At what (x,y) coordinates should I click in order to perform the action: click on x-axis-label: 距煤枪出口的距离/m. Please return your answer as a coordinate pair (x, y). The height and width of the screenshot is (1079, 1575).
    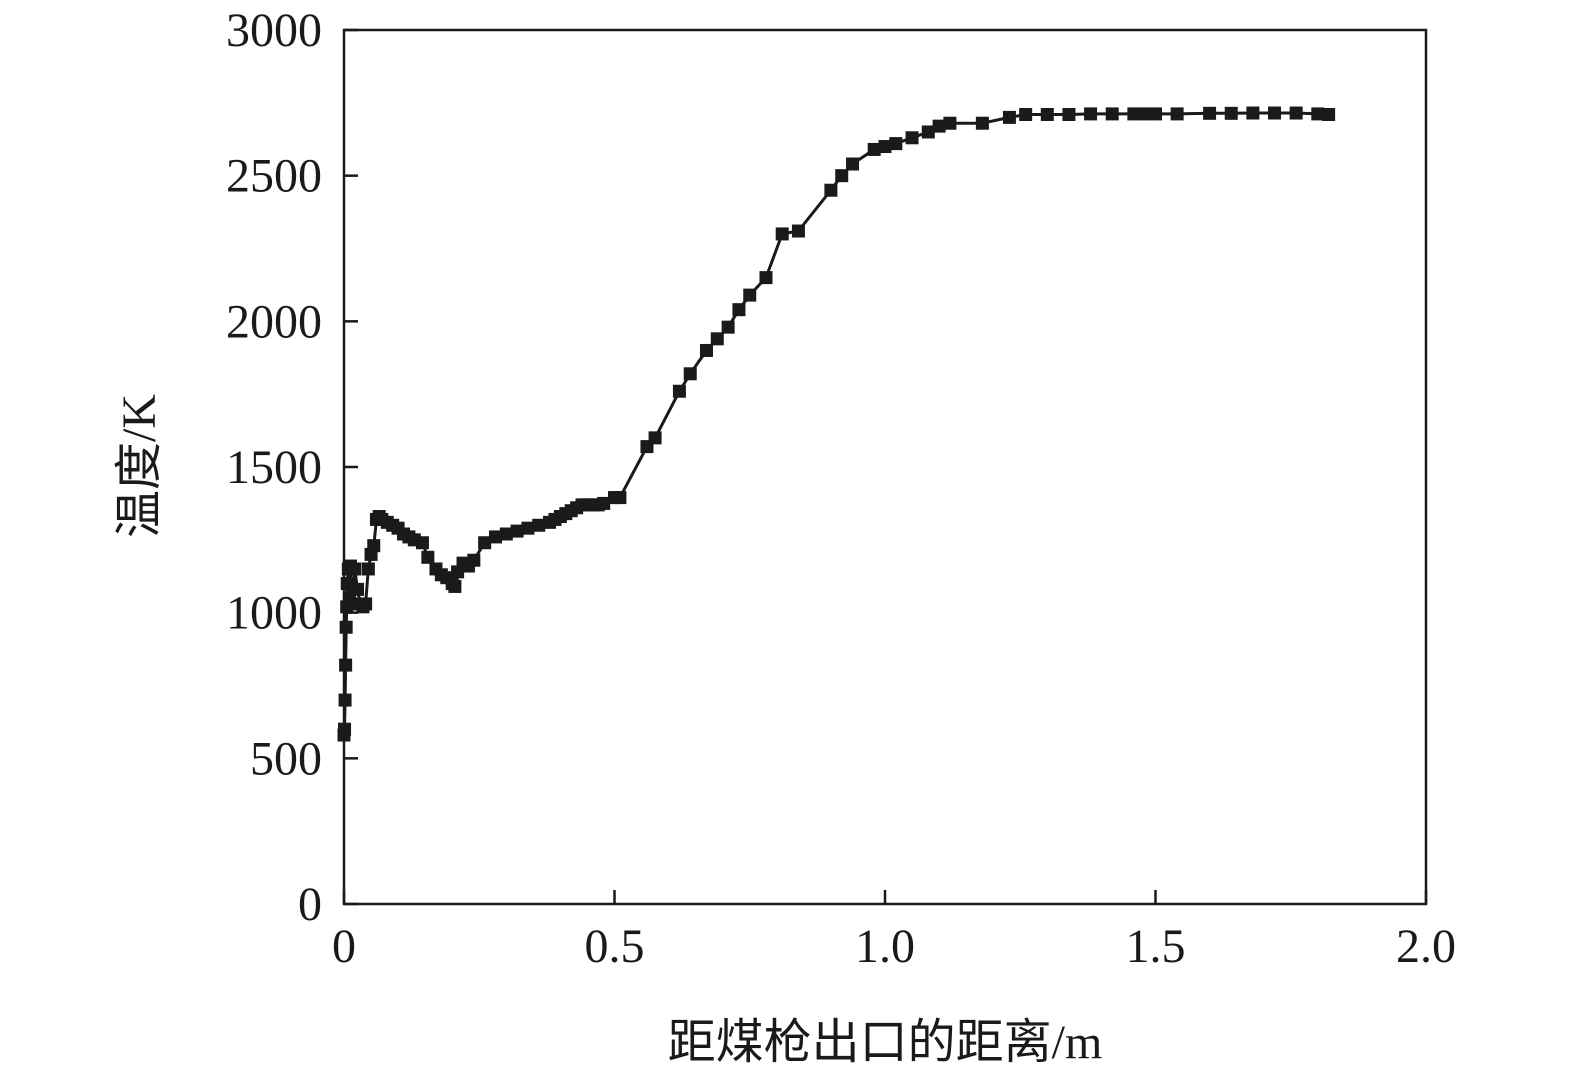
    Looking at the image, I should click on (885, 1042).